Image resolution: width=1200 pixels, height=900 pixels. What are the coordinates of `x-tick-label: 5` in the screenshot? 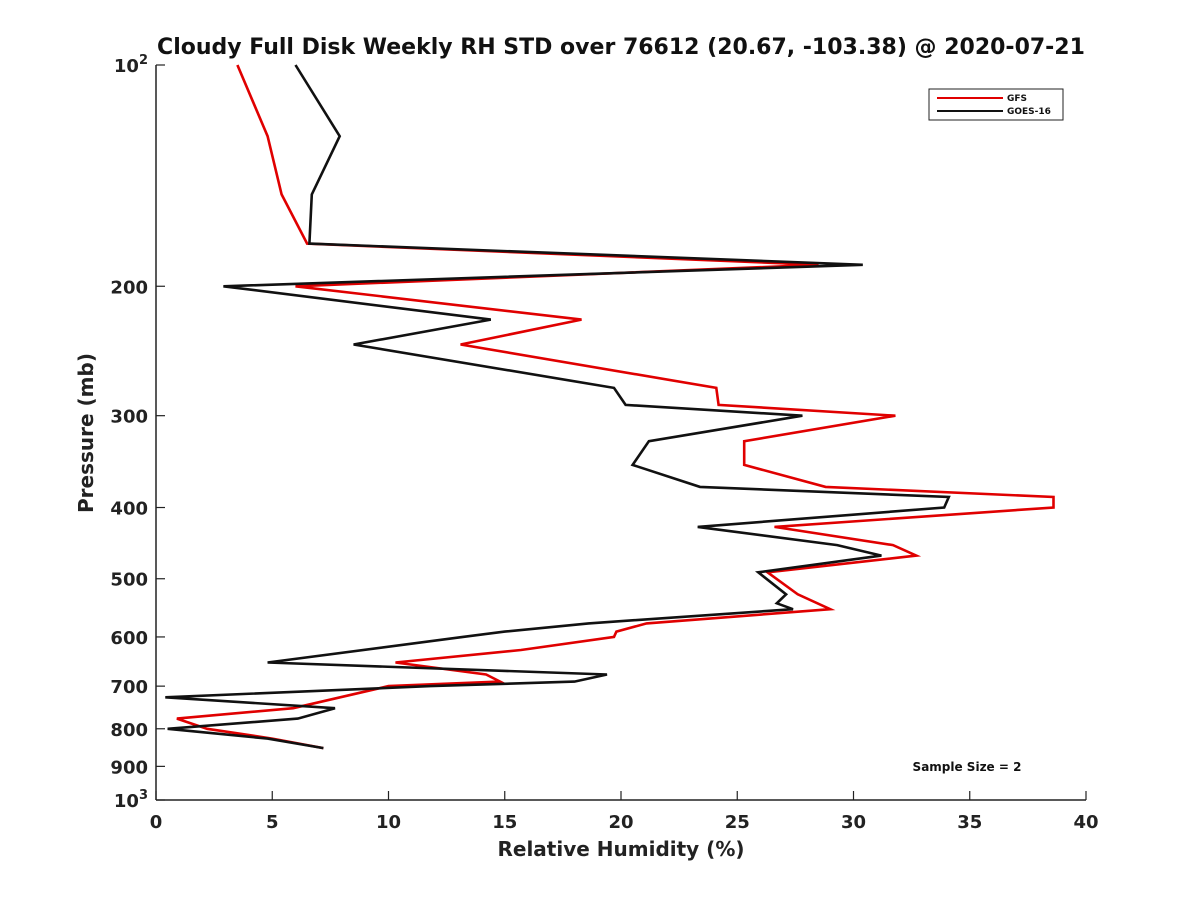 It's located at (272, 822).